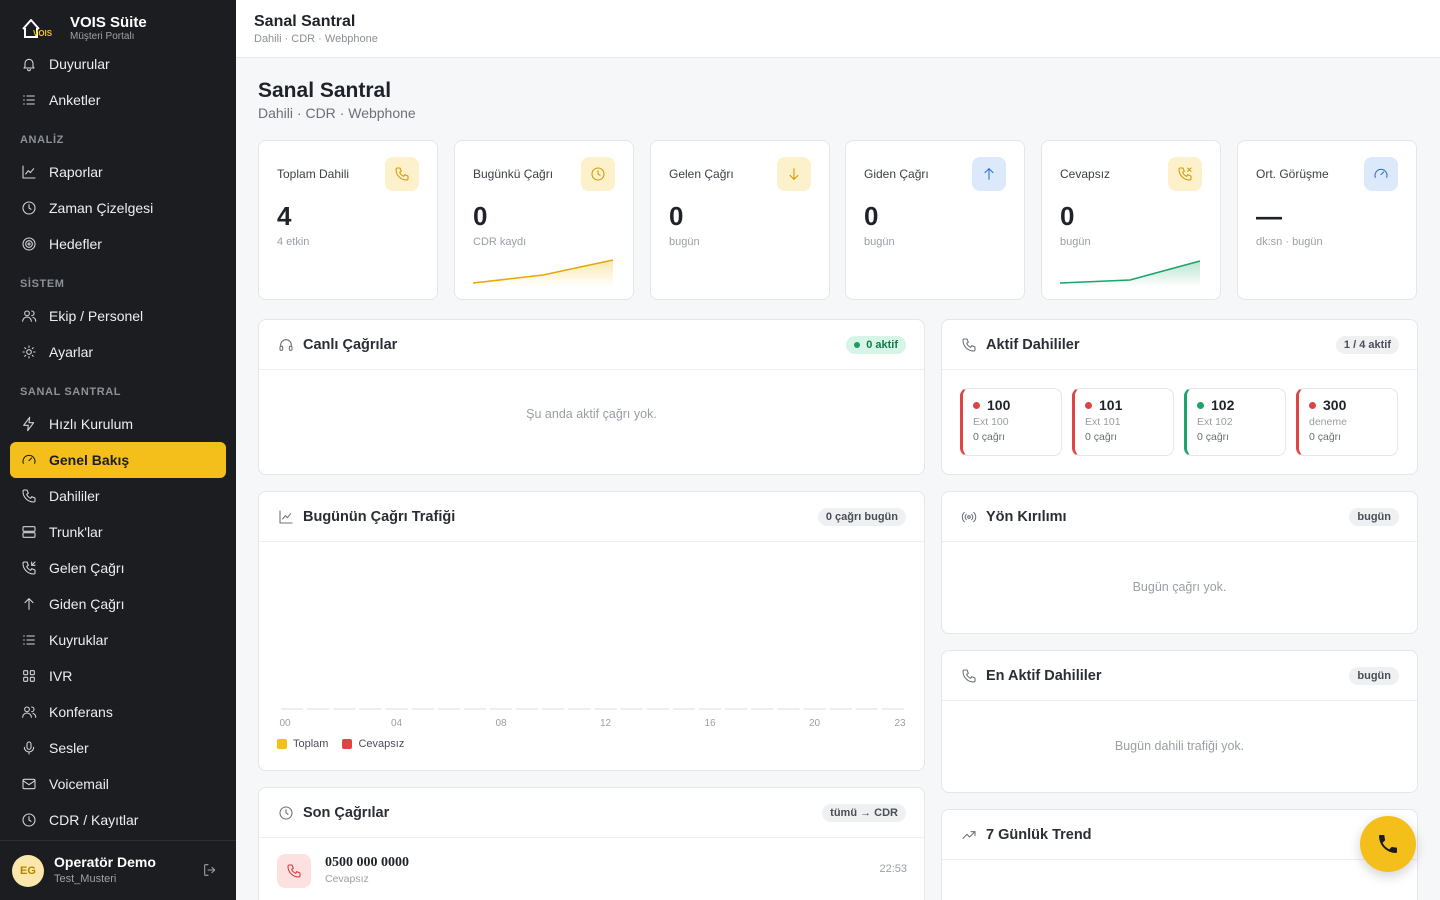  What do you see at coordinates (1367, 345) in the screenshot?
I see `count-badge: 1 / 4 aktif` at bounding box center [1367, 345].